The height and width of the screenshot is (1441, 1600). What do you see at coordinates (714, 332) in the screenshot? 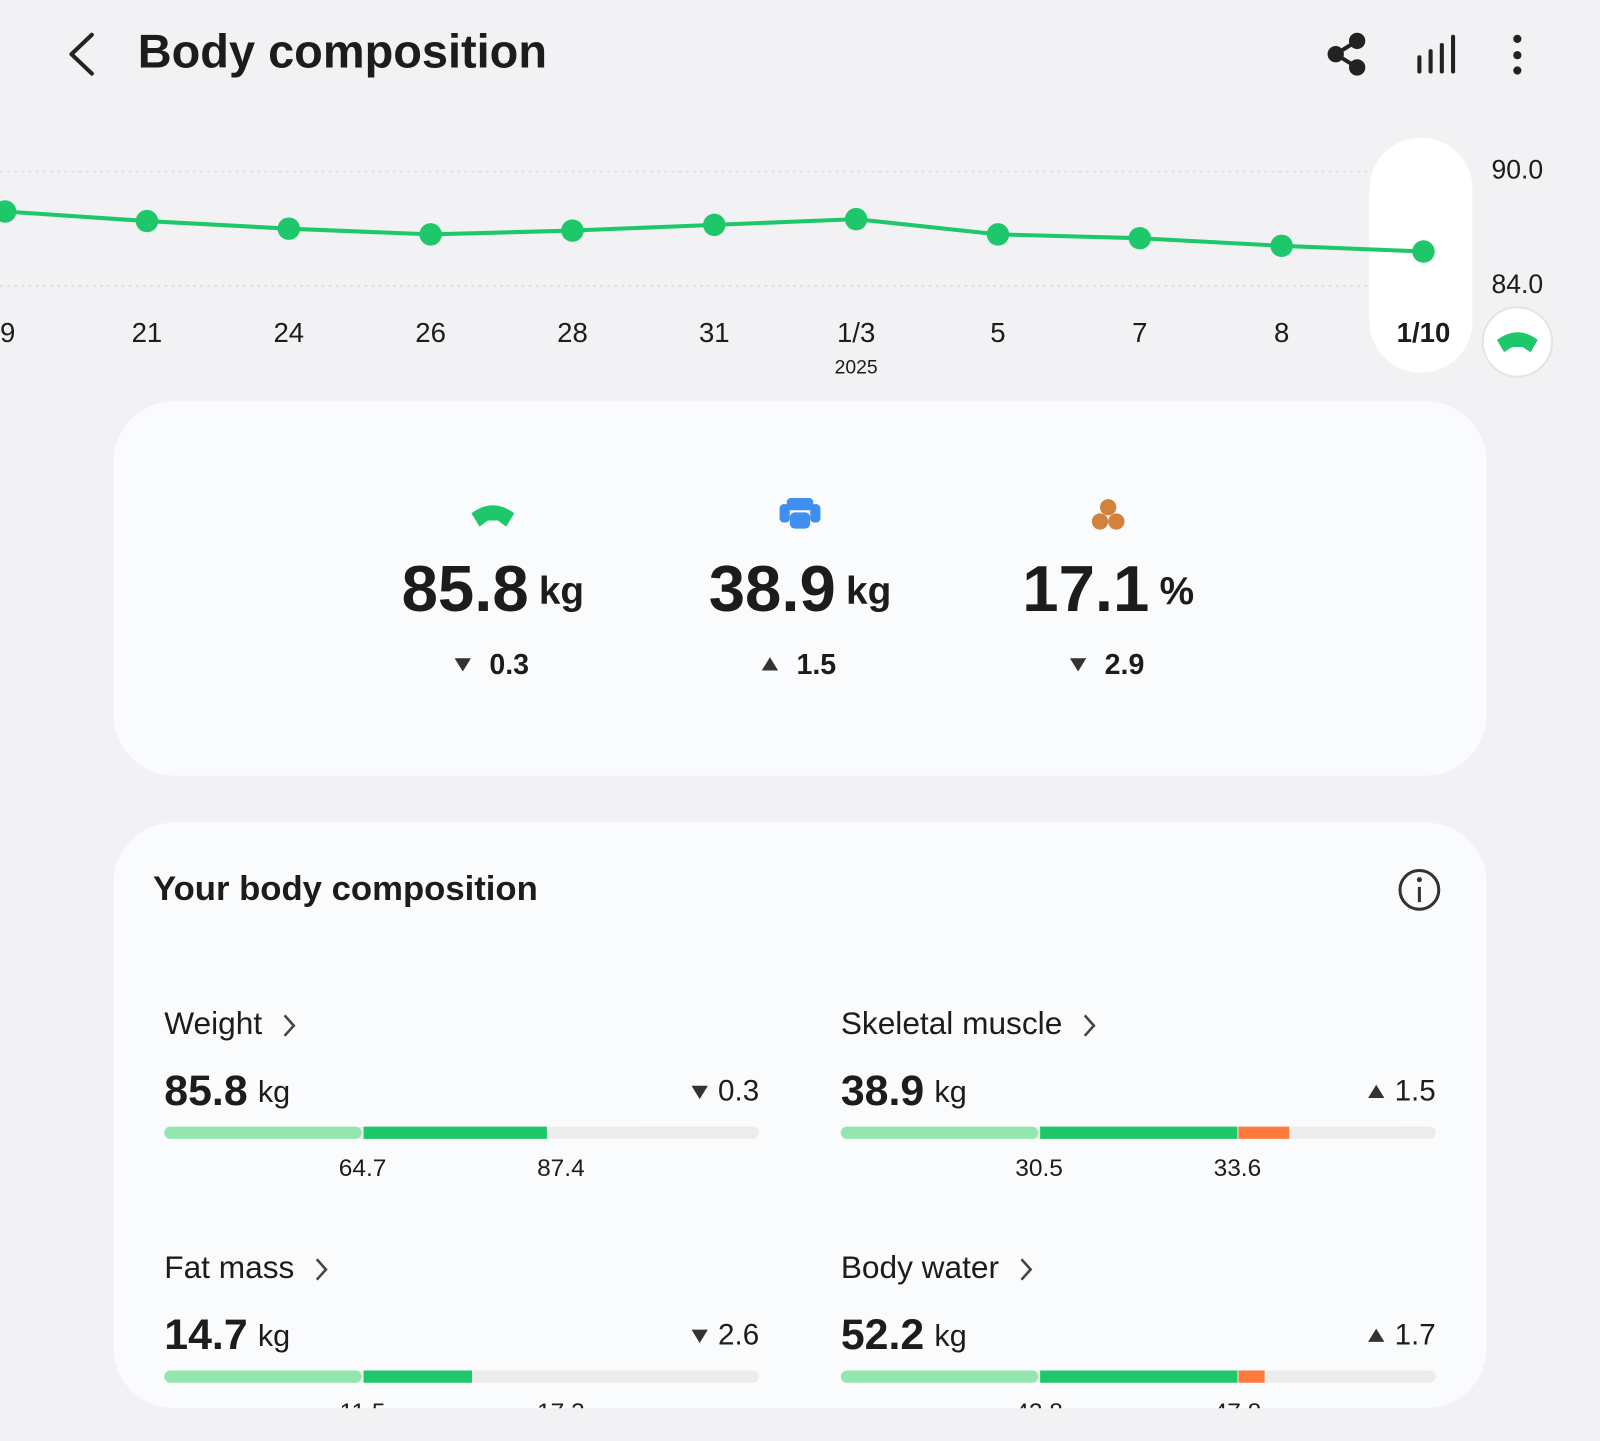
I see `x-tick-label: 31` at bounding box center [714, 332].